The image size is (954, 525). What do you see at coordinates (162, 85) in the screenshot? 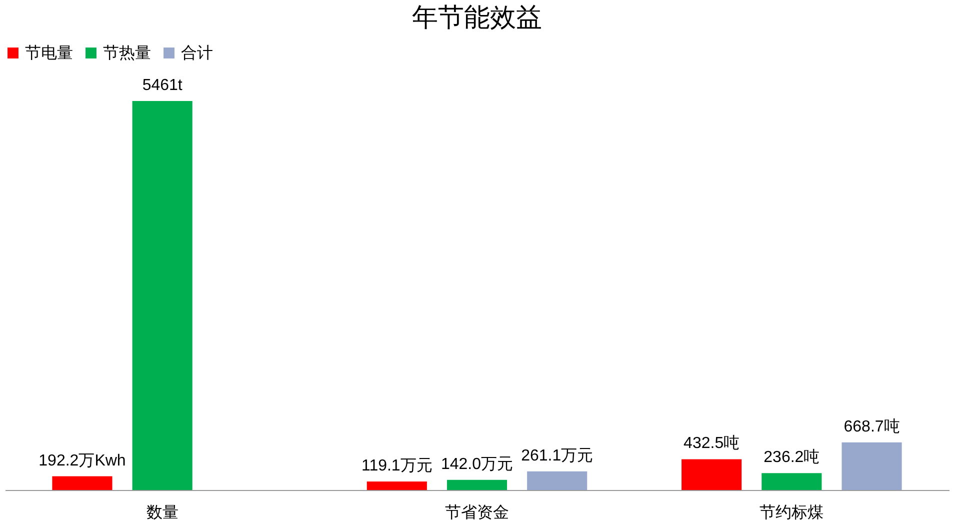
I see `data-label: 5461t` at bounding box center [162, 85].